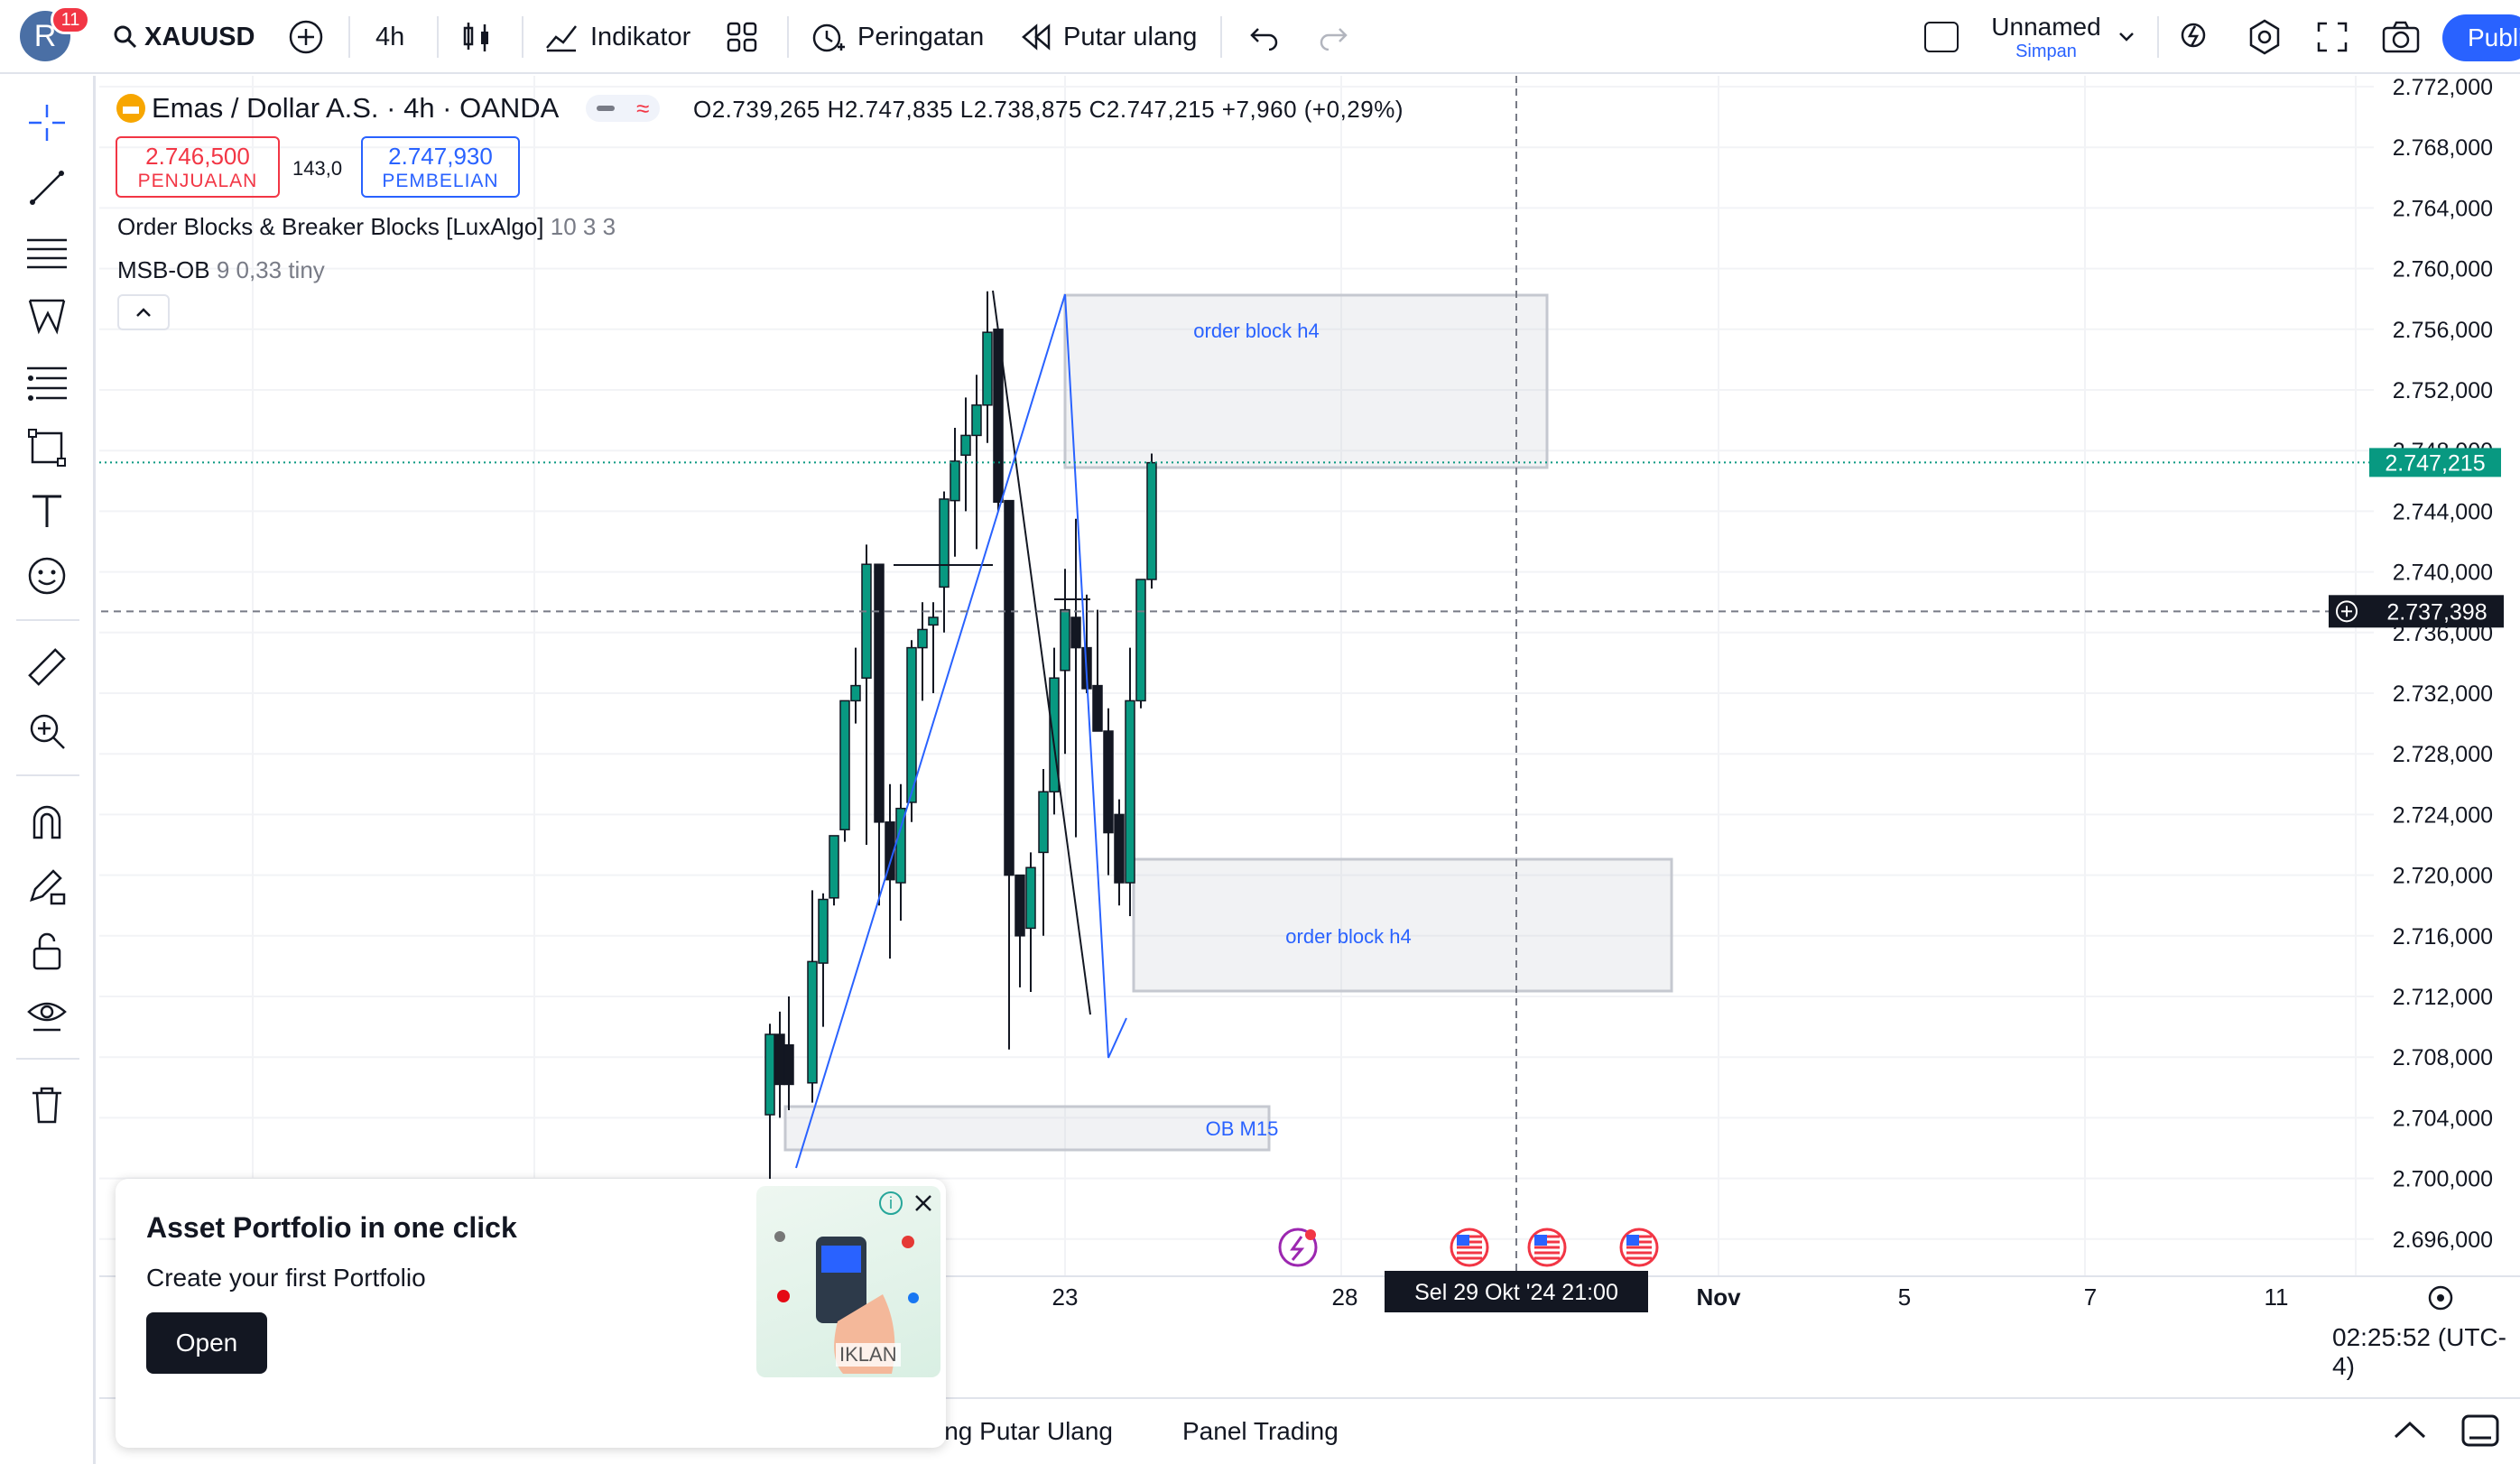 This screenshot has width=2520, height=1464. What do you see at coordinates (923, 1203) in the screenshot?
I see `ad-close-button` at bounding box center [923, 1203].